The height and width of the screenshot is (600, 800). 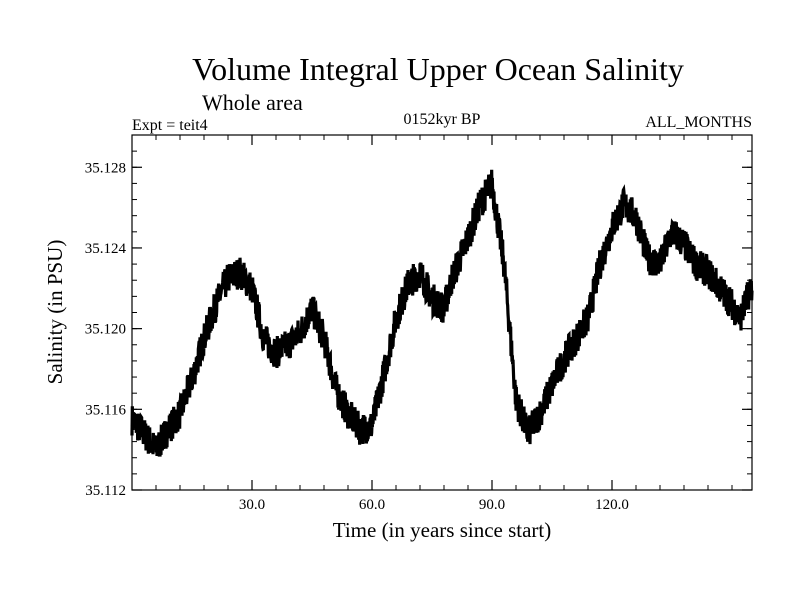 I want to click on experiment-label: Expt = teit4, so click(x=170, y=125).